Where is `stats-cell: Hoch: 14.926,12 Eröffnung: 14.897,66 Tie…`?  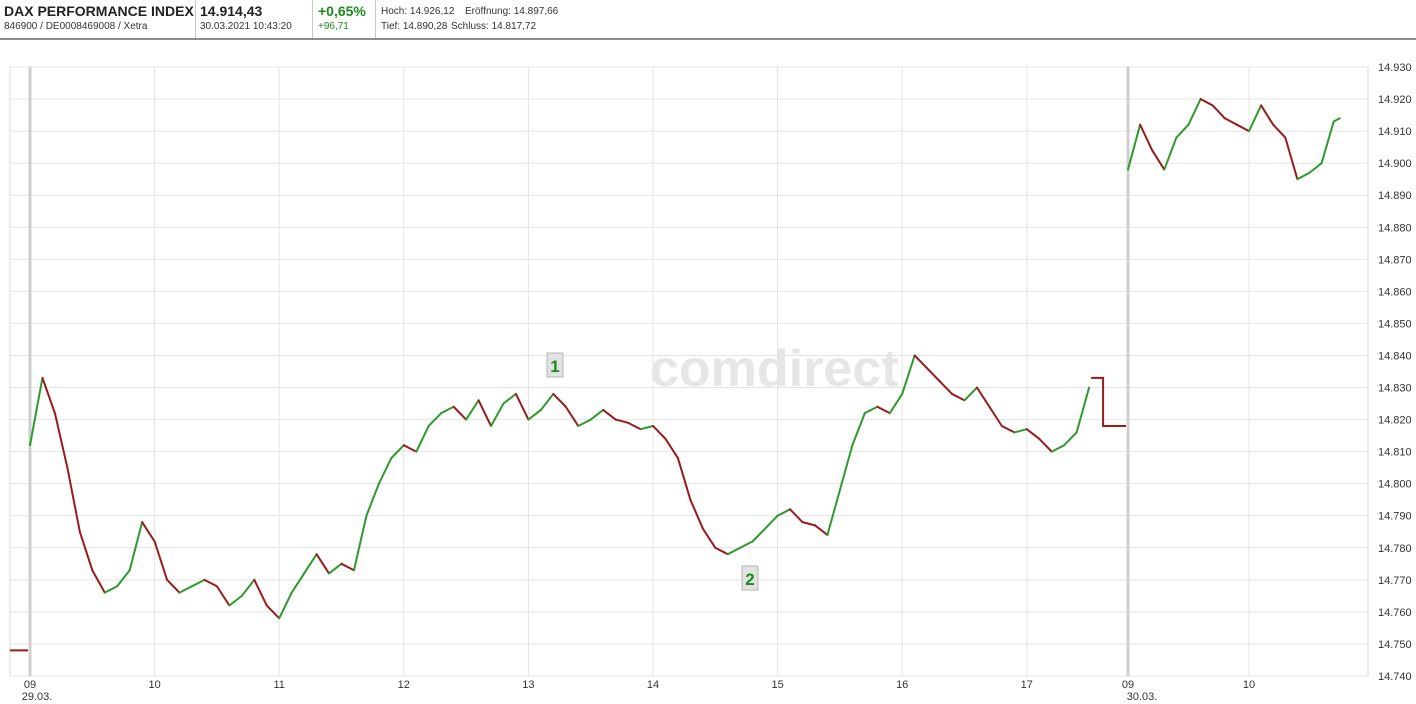
stats-cell: Hoch: 14.926,12 Eröffnung: 14.897,66 Tie… is located at coordinates (531, 19).